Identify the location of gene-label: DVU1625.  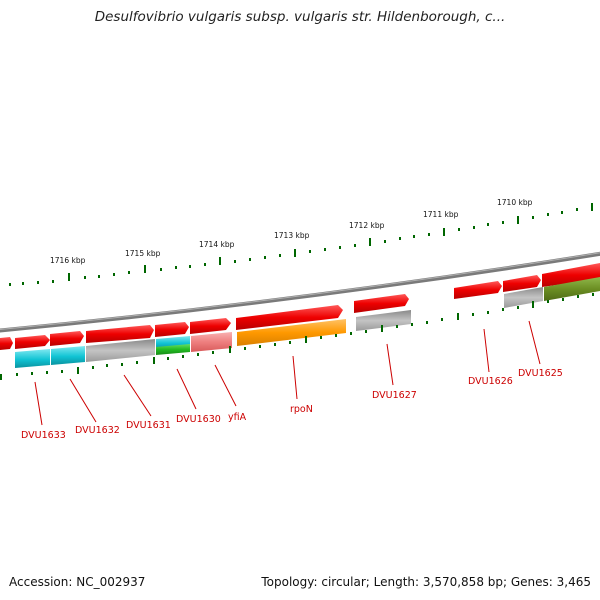
(540, 373).